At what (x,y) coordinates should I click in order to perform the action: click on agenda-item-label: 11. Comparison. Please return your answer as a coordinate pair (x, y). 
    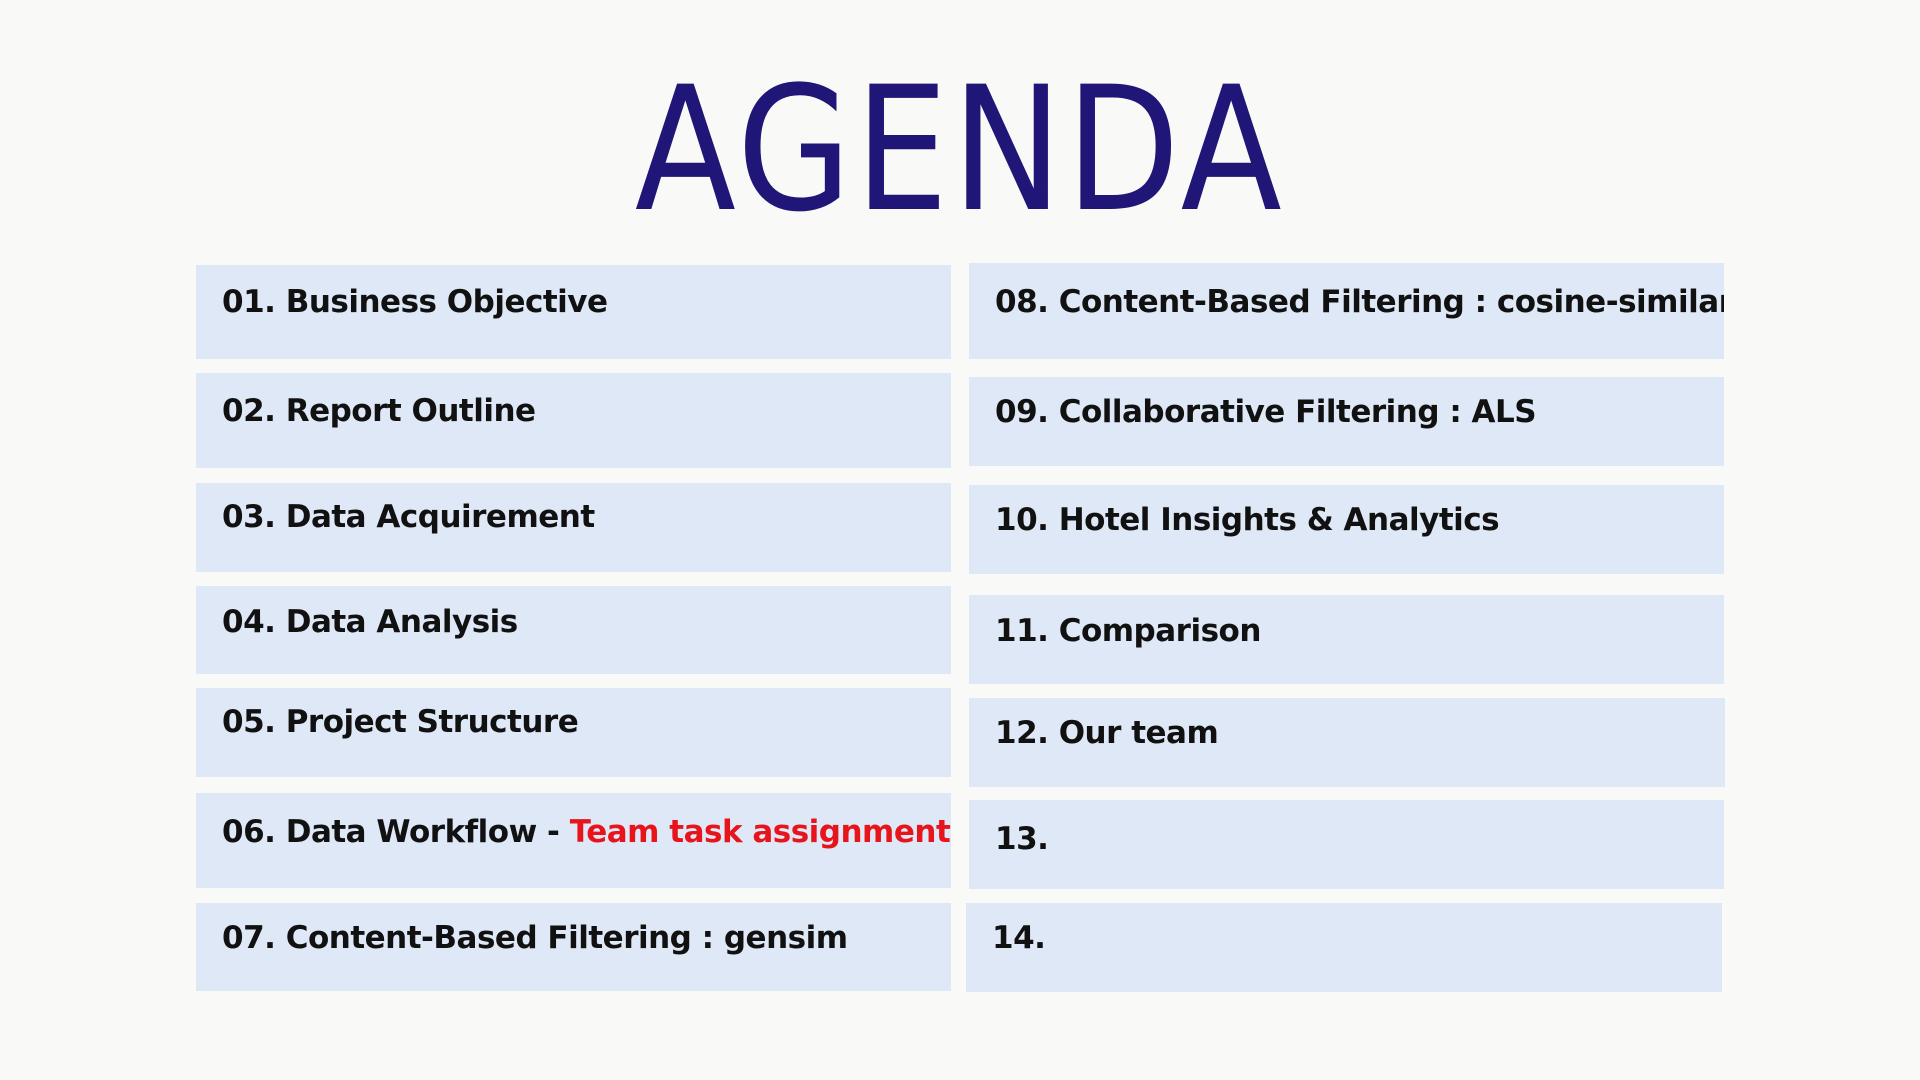
    Looking at the image, I should click on (1128, 631).